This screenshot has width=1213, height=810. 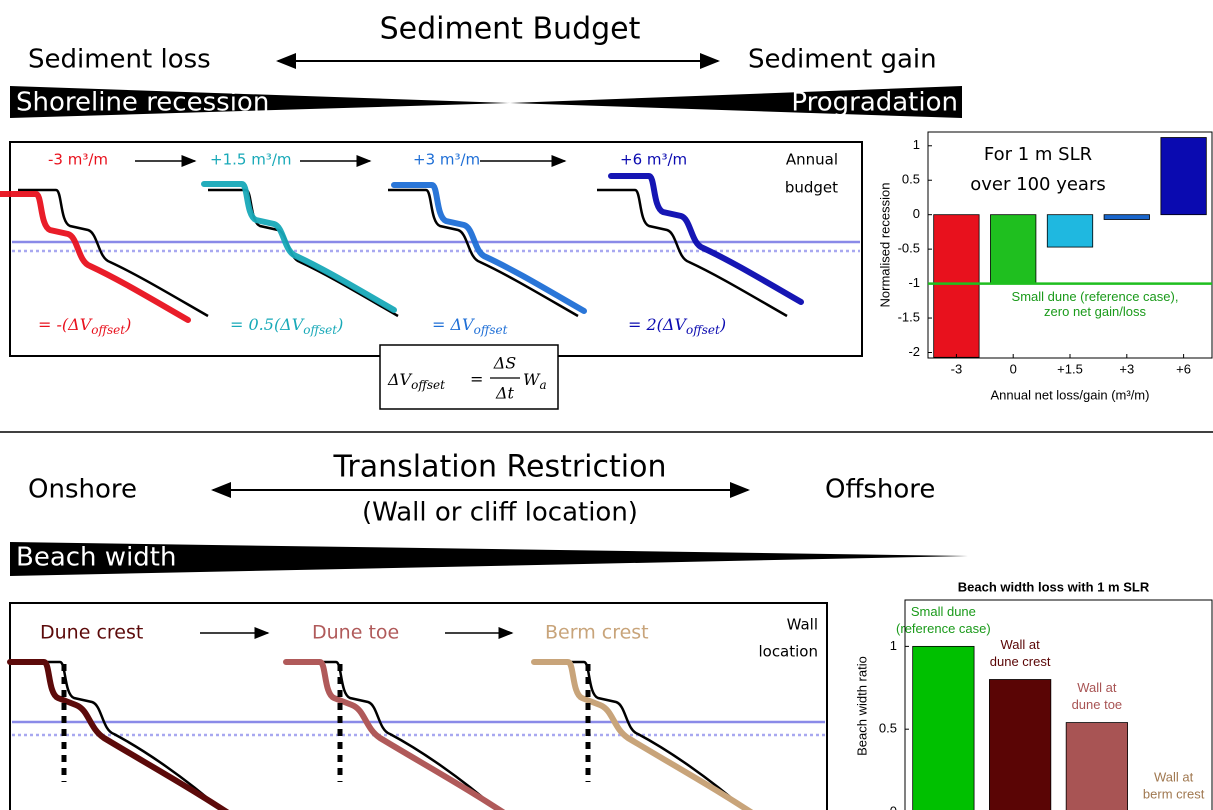 What do you see at coordinates (1020, 661) in the screenshot?
I see `bar-label: dune crest` at bounding box center [1020, 661].